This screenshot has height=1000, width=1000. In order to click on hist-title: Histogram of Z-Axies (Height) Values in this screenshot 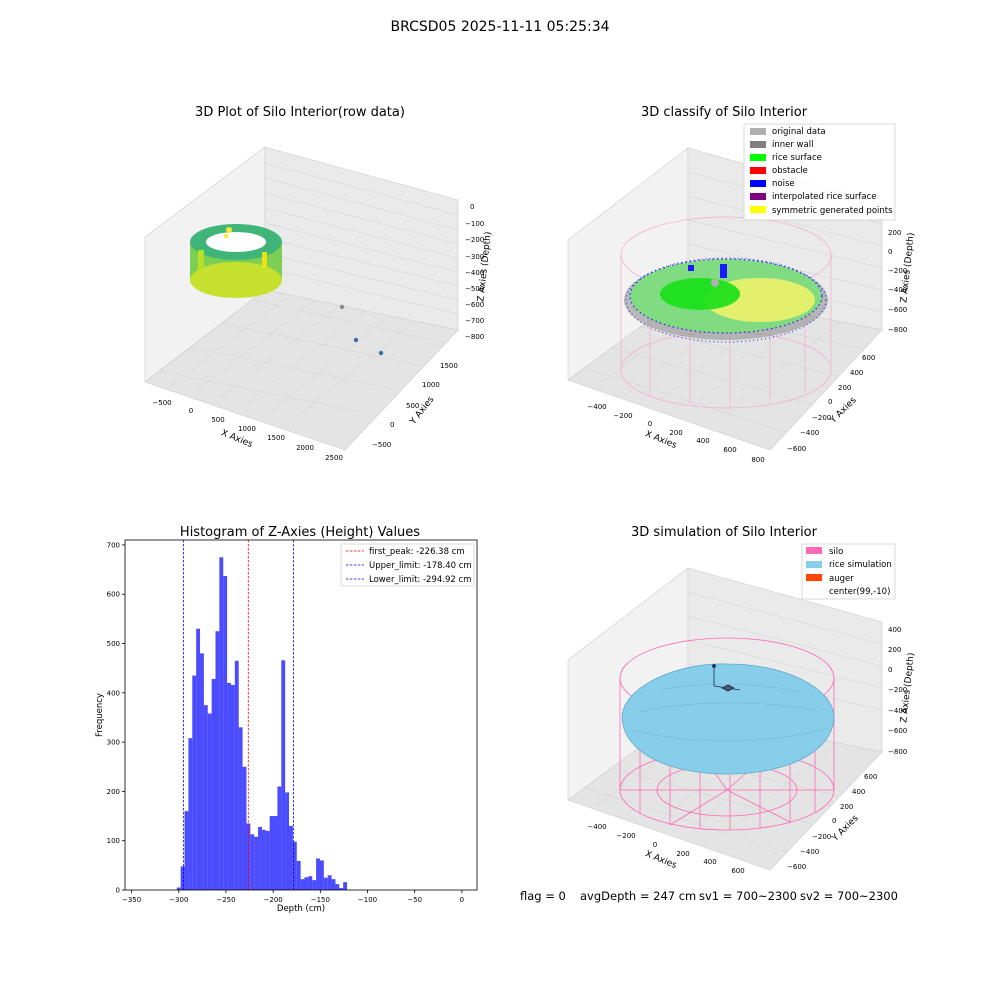, I will do `click(300, 532)`.